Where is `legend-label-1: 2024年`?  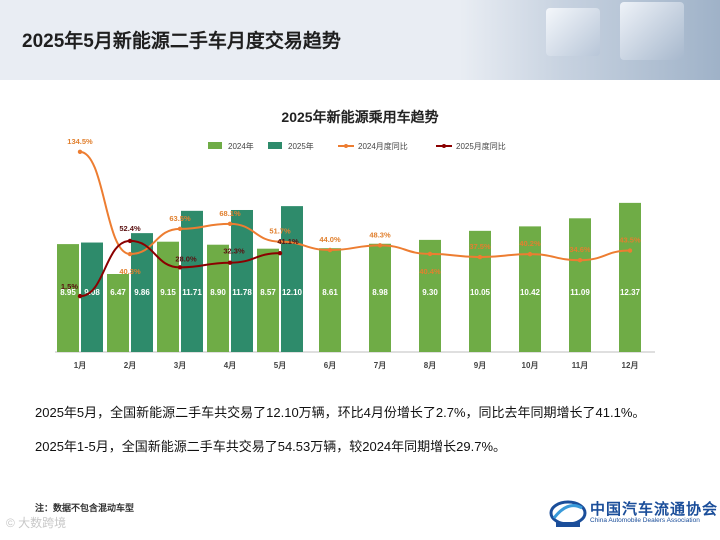
legend-label-1: 2024年 is located at coordinates (241, 146).